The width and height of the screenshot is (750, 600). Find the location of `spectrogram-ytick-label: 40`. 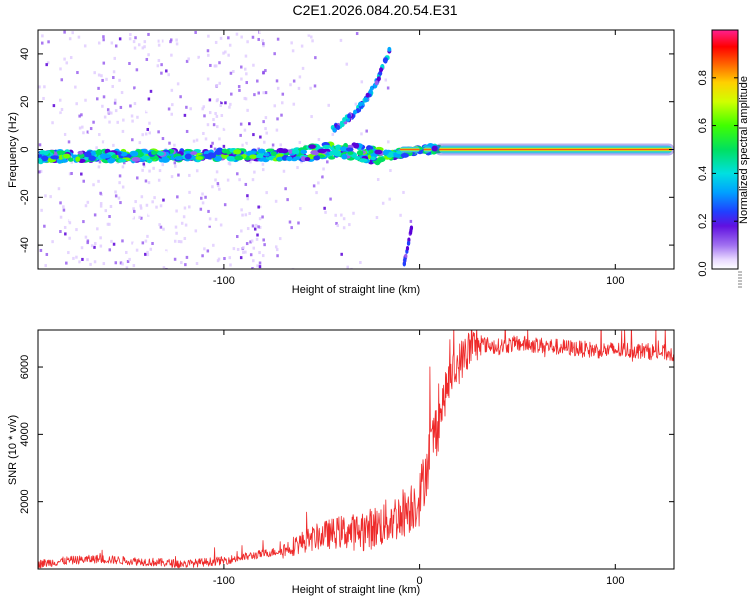

spectrogram-ytick-label: 40 is located at coordinates (25, 54).